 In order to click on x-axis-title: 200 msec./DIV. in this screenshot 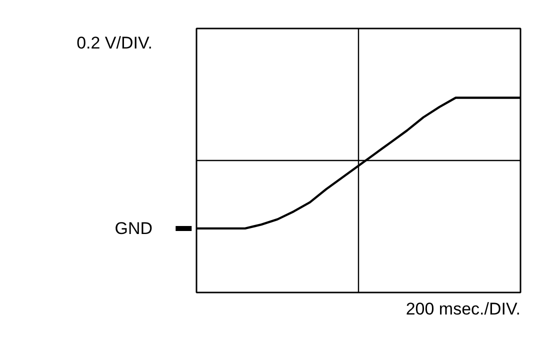, I will do `click(463, 309)`.